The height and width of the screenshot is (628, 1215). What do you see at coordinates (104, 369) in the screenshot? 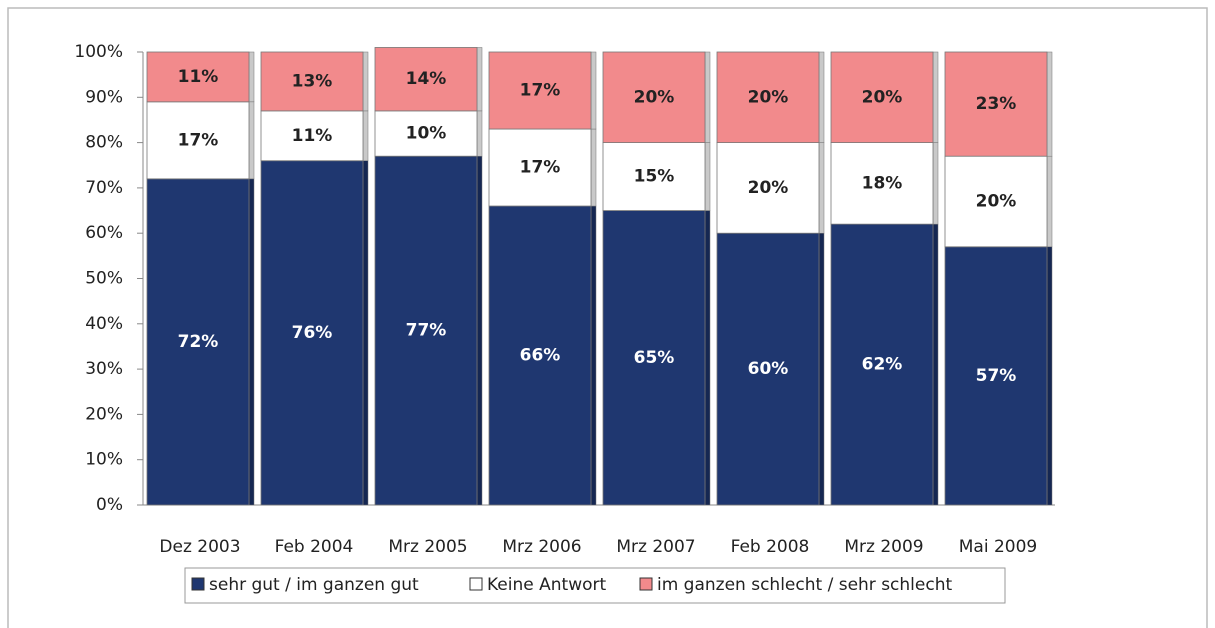
I see `y-tick-label: 30%` at bounding box center [104, 369].